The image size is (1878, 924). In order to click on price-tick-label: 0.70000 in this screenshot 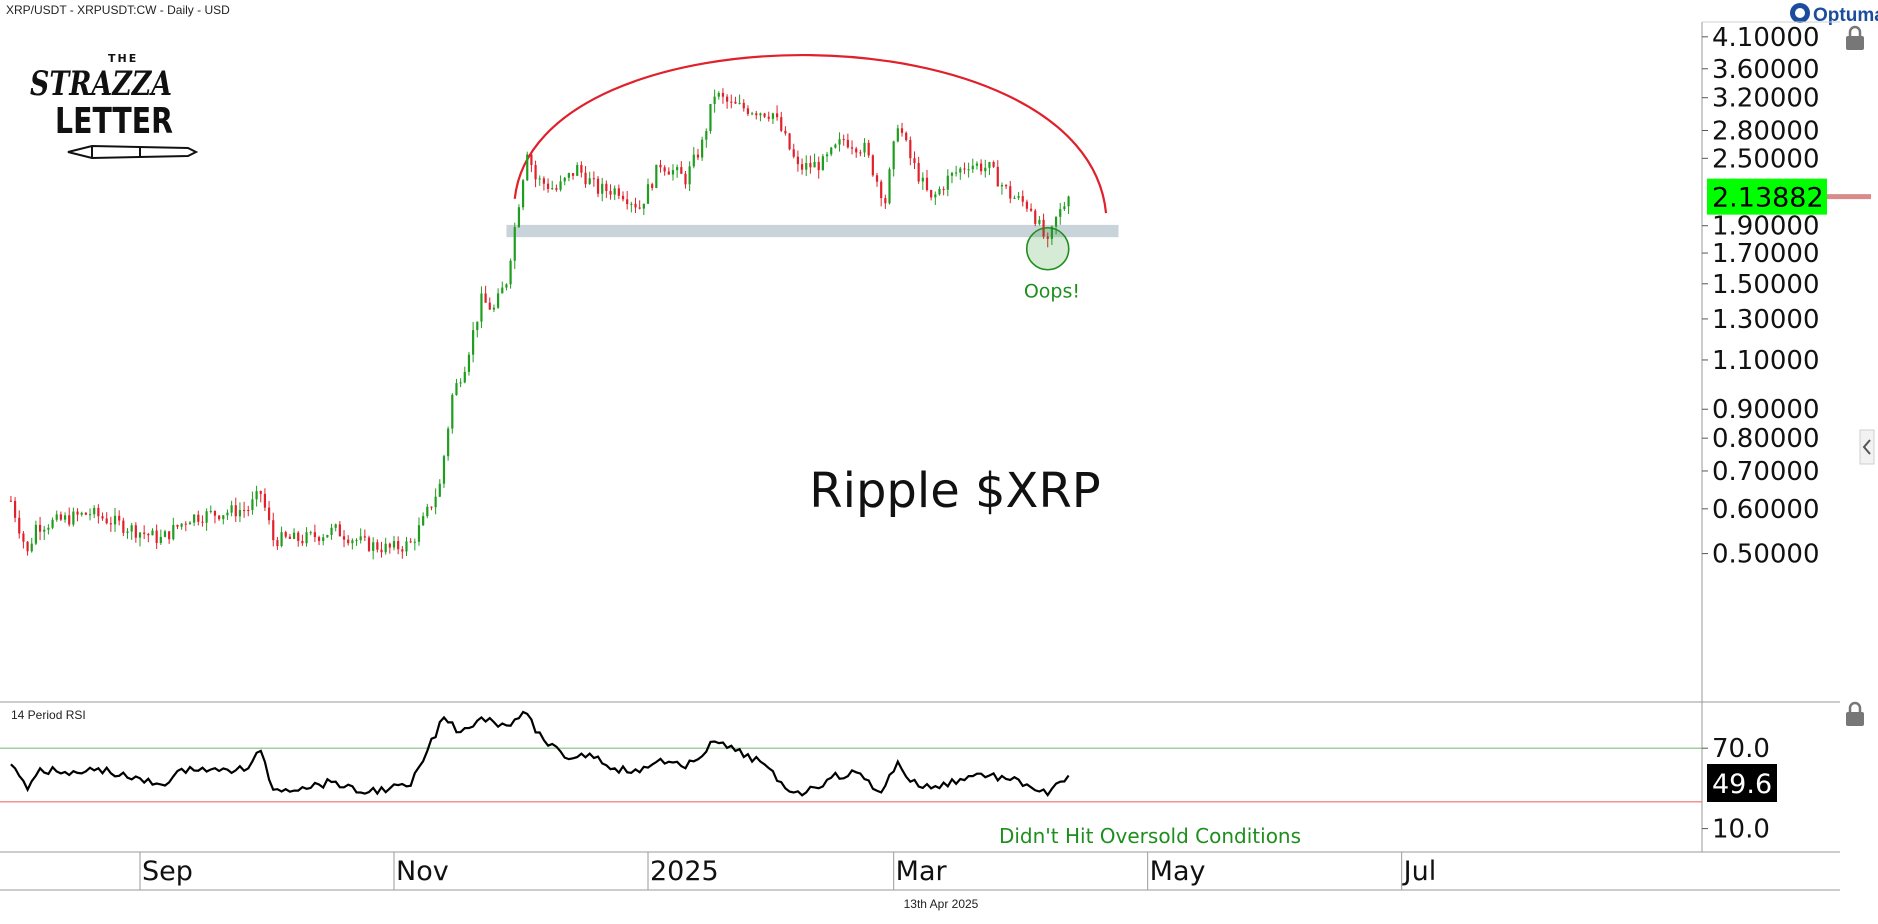, I will do `click(1766, 472)`.